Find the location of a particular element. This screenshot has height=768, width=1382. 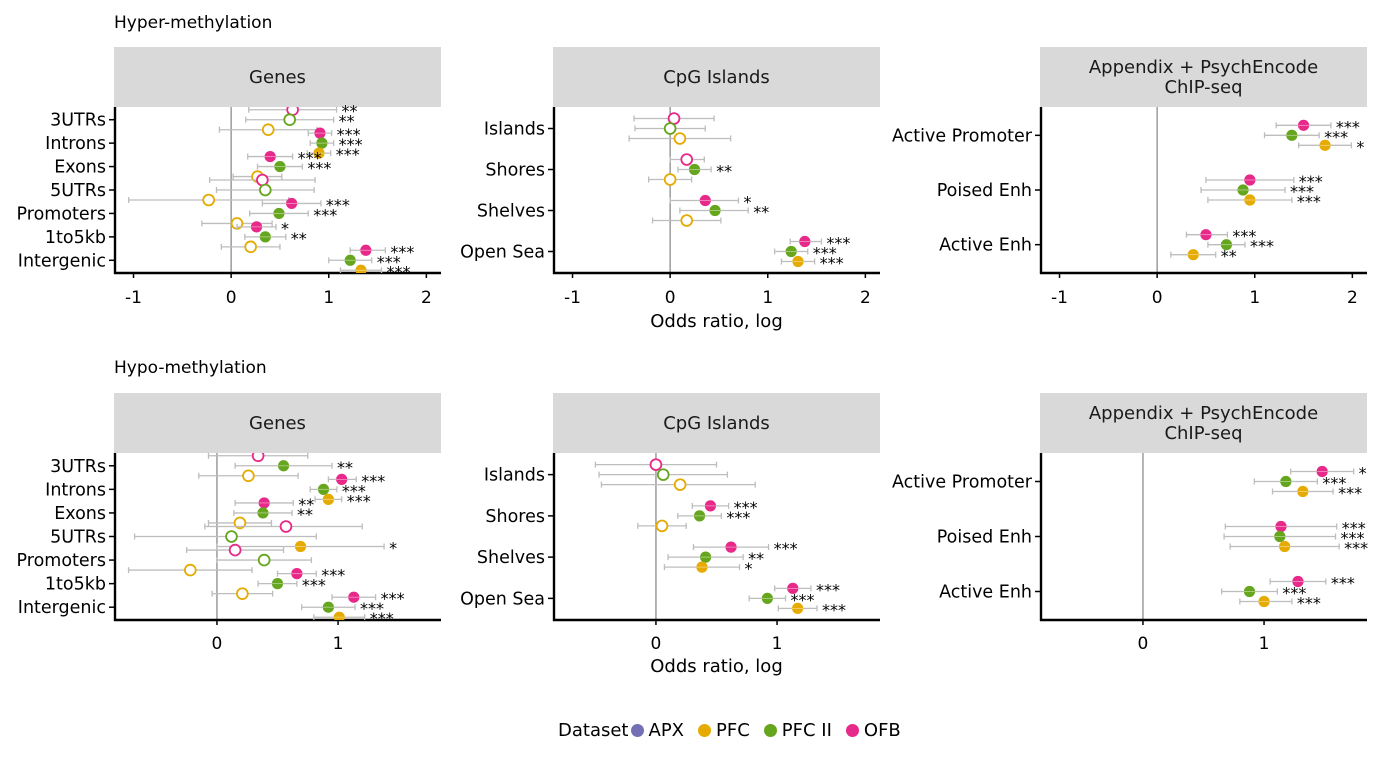

point-pfc-islands is located at coordinates (680, 138).